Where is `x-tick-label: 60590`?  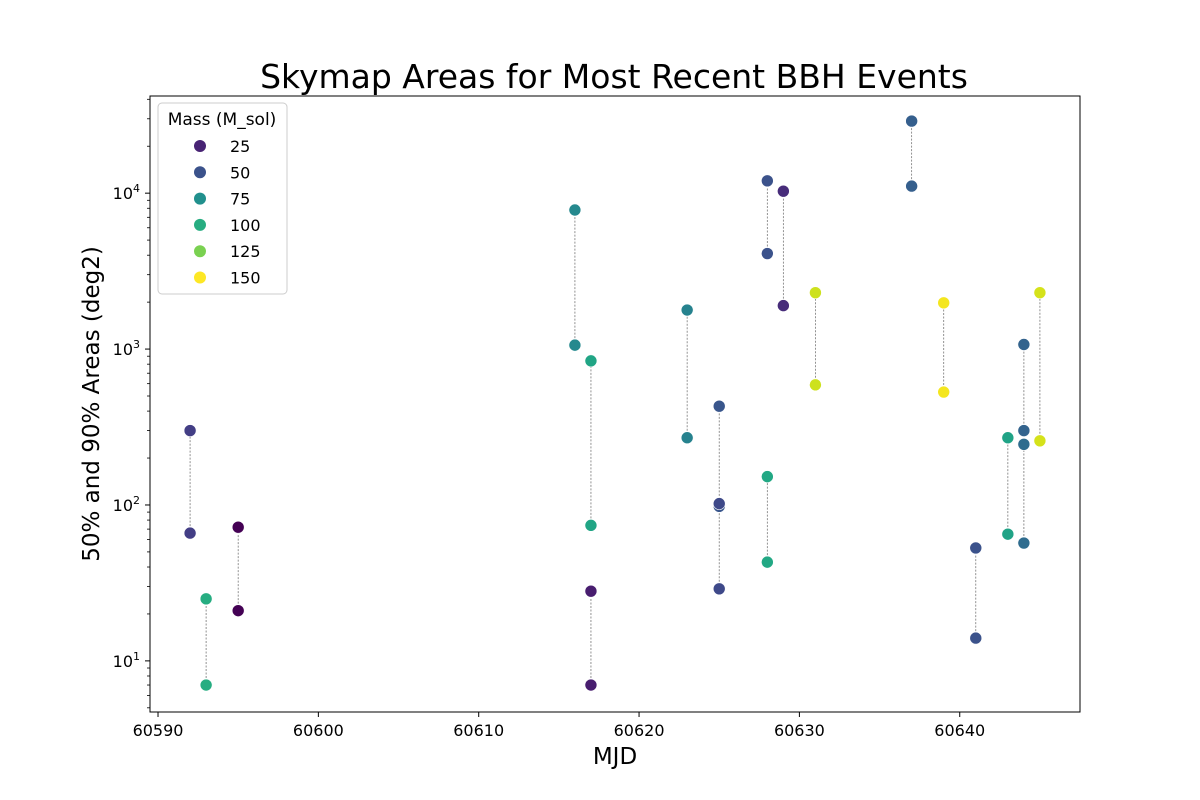 x-tick-label: 60590 is located at coordinates (158, 730).